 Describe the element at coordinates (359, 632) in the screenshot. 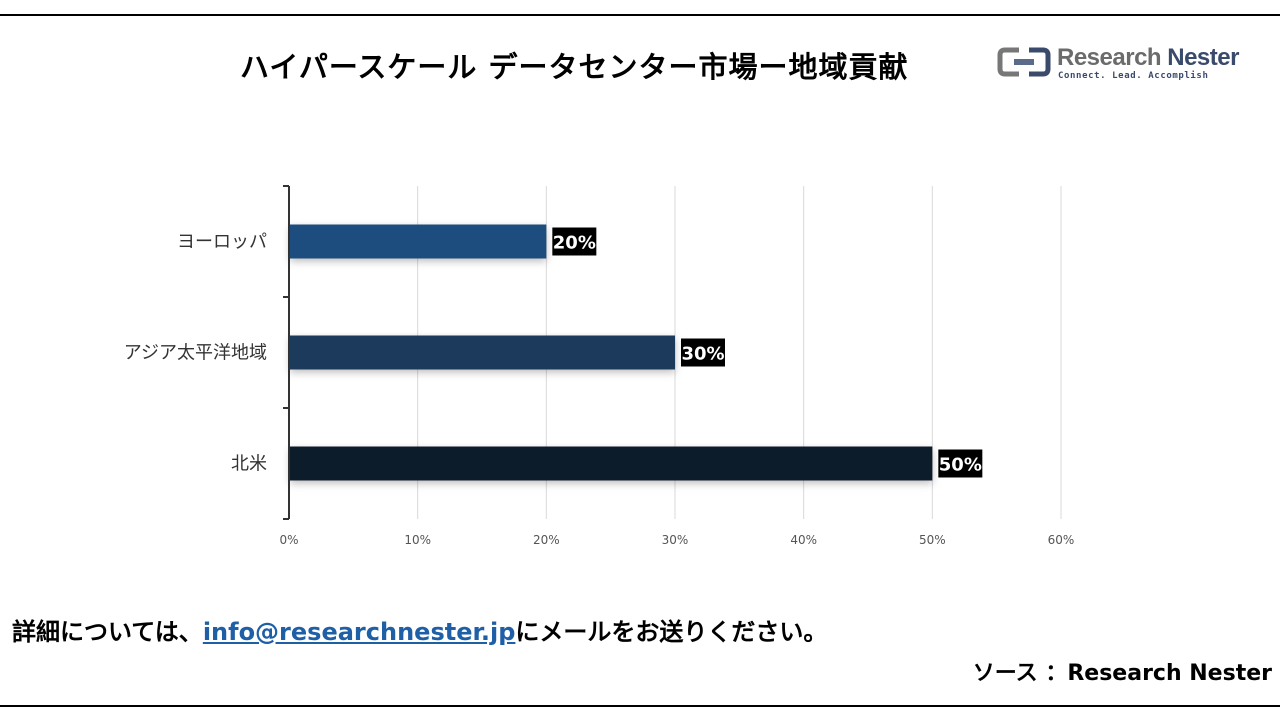

I see `contact-email-link: info@researchnester.jp` at that location.